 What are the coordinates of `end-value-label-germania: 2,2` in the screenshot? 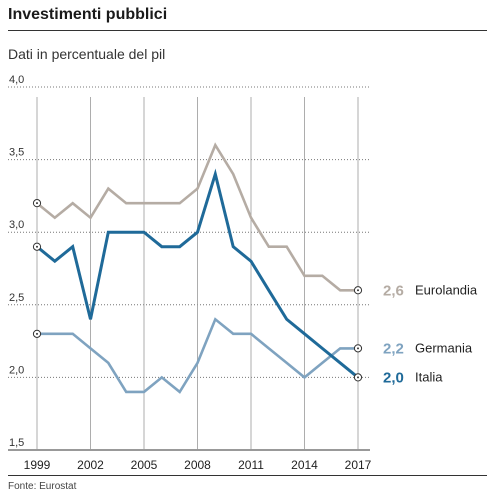 It's located at (393, 348).